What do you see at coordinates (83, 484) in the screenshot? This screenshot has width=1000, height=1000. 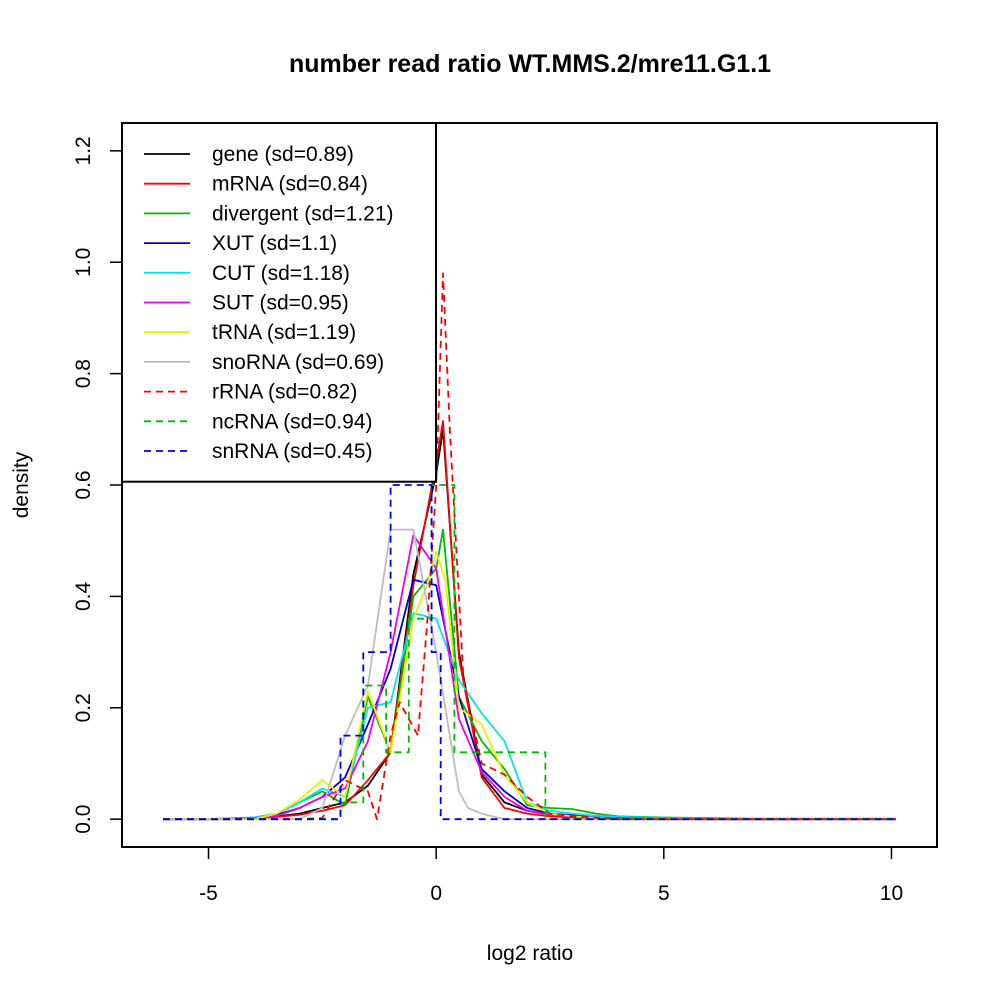 I see `y-tick-label: 0.6` at bounding box center [83, 484].